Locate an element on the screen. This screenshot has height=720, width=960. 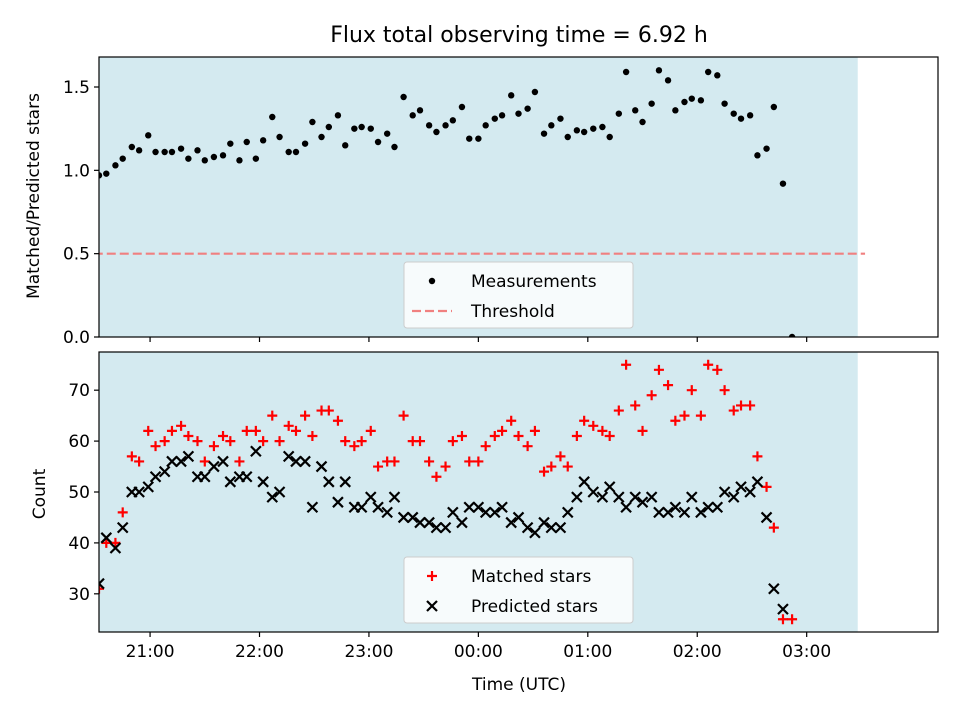
legend-box is located at coordinates (518, 295).